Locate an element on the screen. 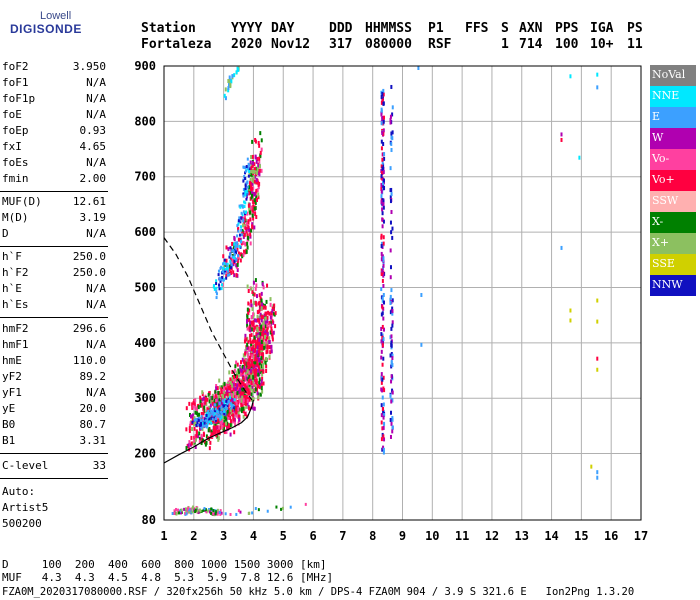  param-name: foE is located at coordinates (12, 114).